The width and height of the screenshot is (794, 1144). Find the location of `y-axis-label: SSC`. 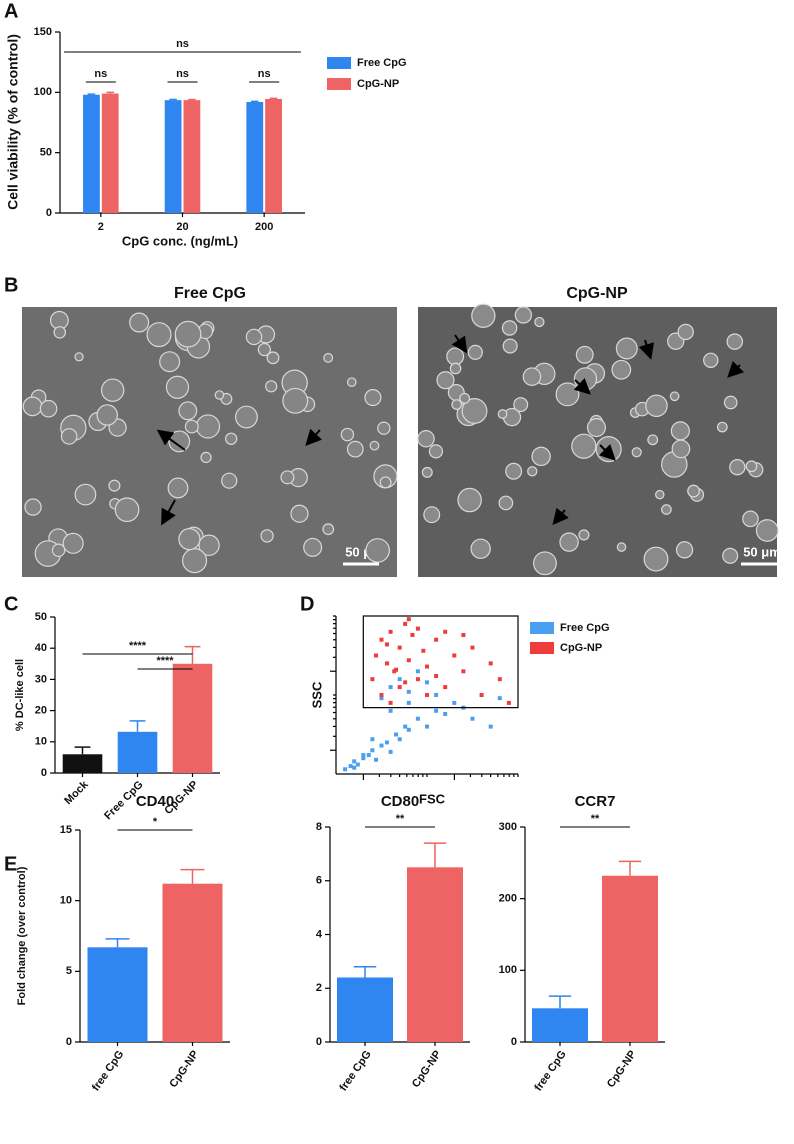

y-axis-label: SSC is located at coordinates (316, 694).